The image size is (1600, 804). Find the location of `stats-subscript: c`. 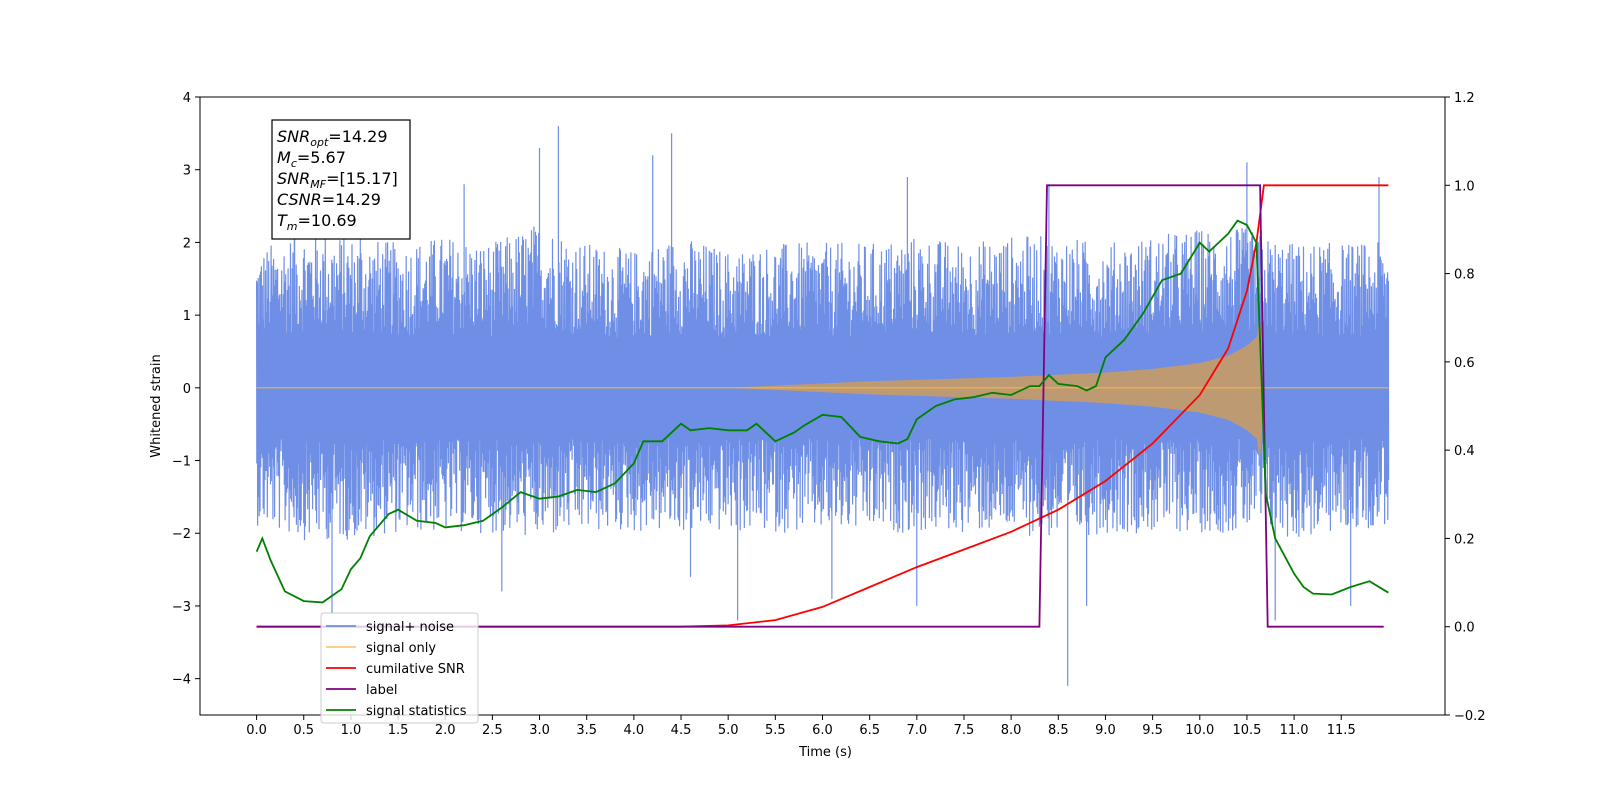

stats-subscript: c is located at coordinates (294, 163).